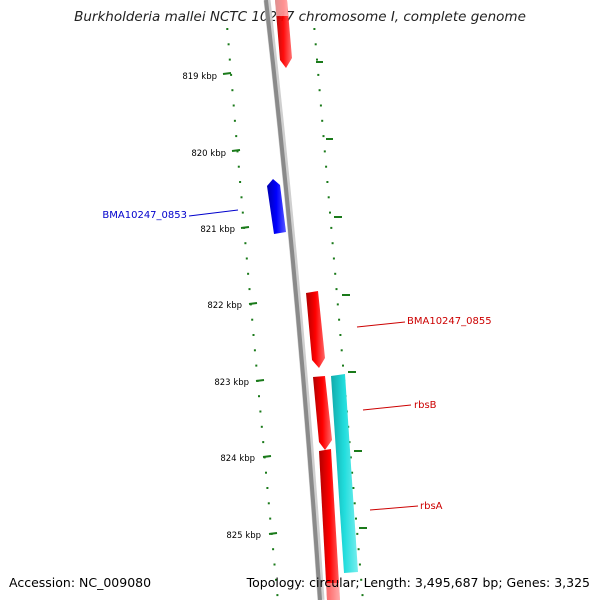 This screenshot has width=600, height=600. I want to click on tick-label-823: 823 kbp, so click(231, 383).